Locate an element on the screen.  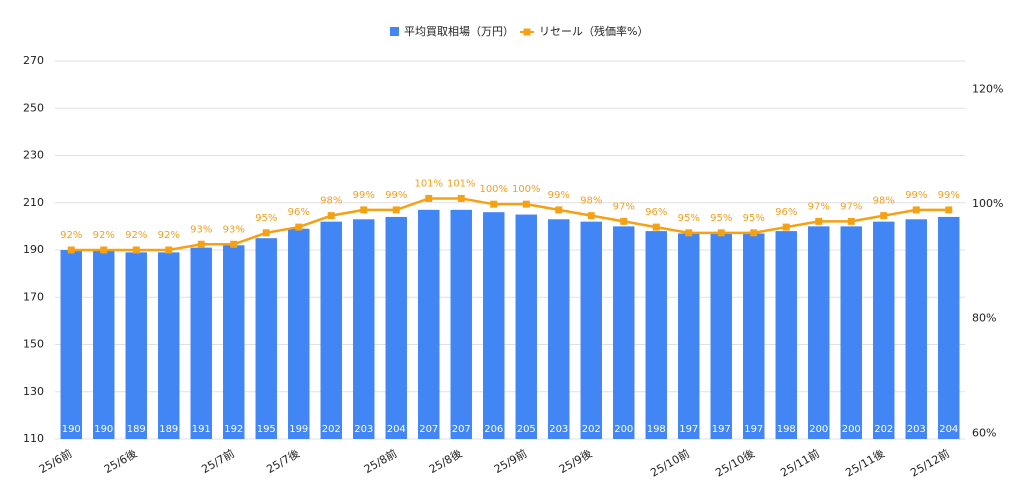
y-tick-label: 150 is located at coordinates (33, 344).